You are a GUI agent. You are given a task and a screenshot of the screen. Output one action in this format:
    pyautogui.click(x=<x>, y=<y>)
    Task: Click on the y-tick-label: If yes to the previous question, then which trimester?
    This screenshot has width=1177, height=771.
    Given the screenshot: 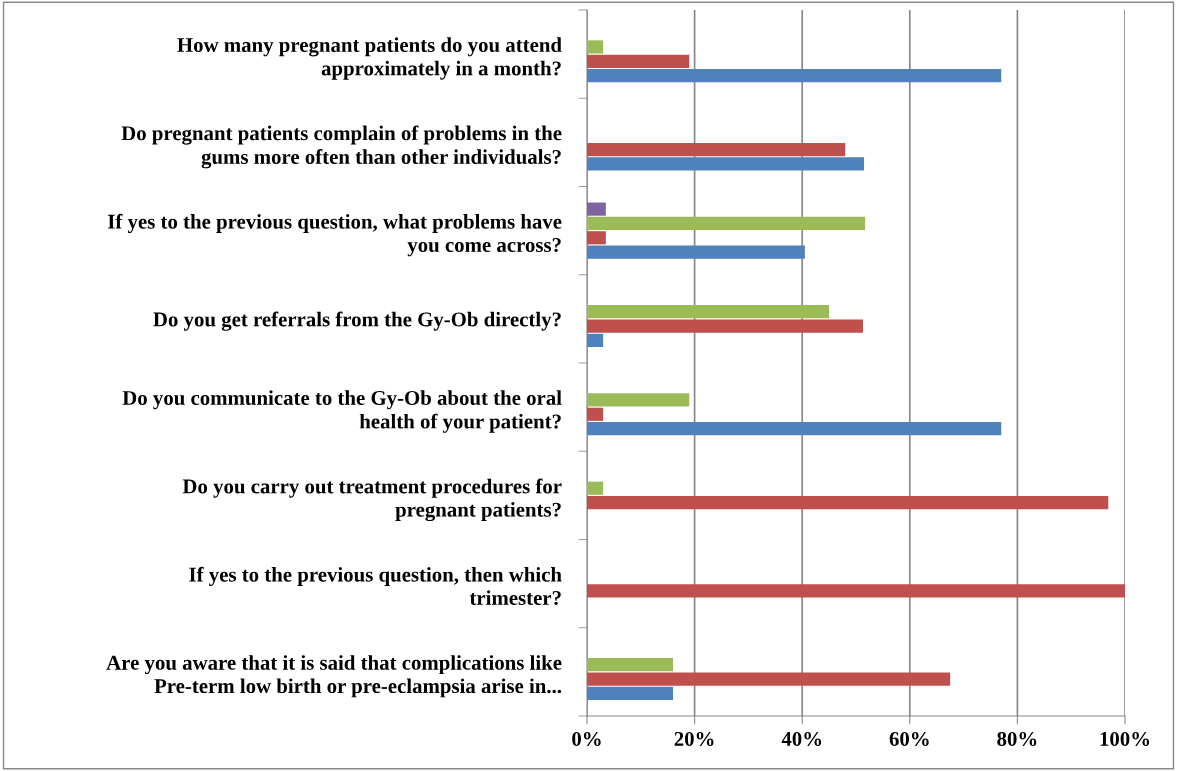 What is the action you would take?
    pyautogui.click(x=375, y=586)
    